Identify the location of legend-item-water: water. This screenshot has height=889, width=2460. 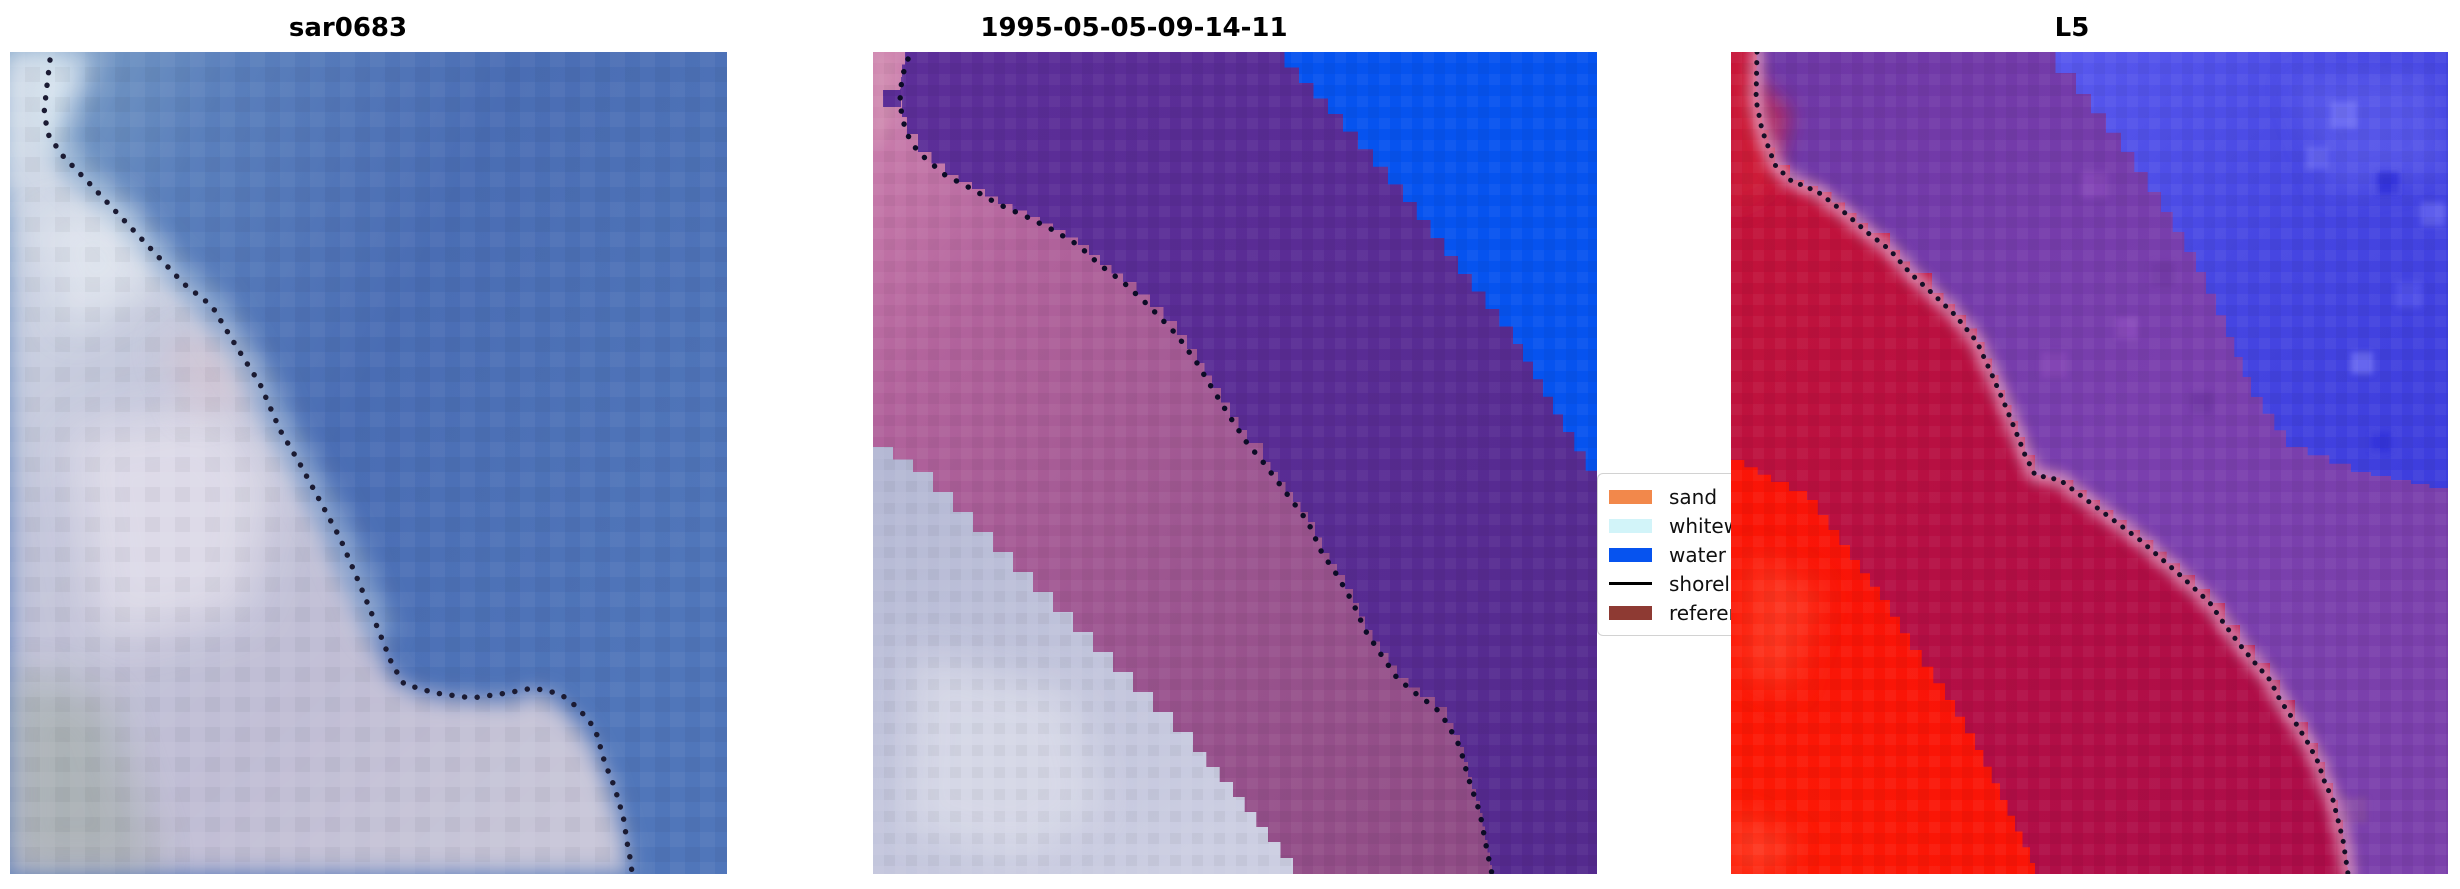
(1691, 554).